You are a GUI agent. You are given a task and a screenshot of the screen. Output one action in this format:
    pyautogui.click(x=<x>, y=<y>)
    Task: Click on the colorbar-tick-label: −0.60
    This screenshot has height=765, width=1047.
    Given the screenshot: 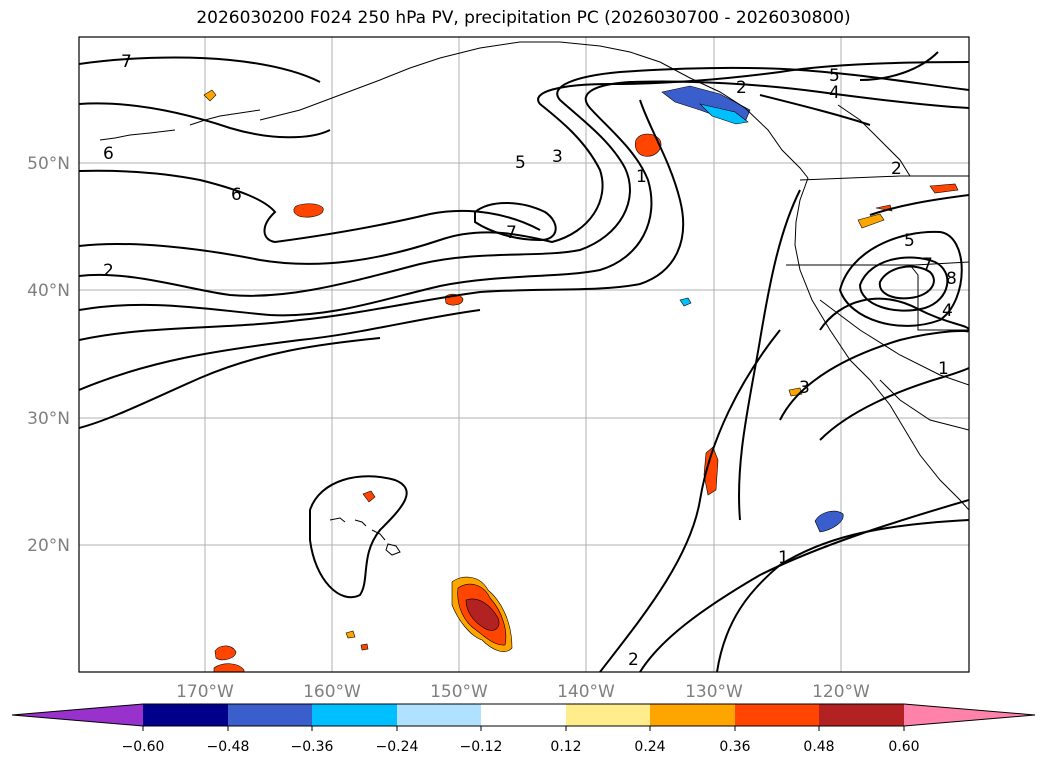 What is the action you would take?
    pyautogui.click(x=143, y=747)
    